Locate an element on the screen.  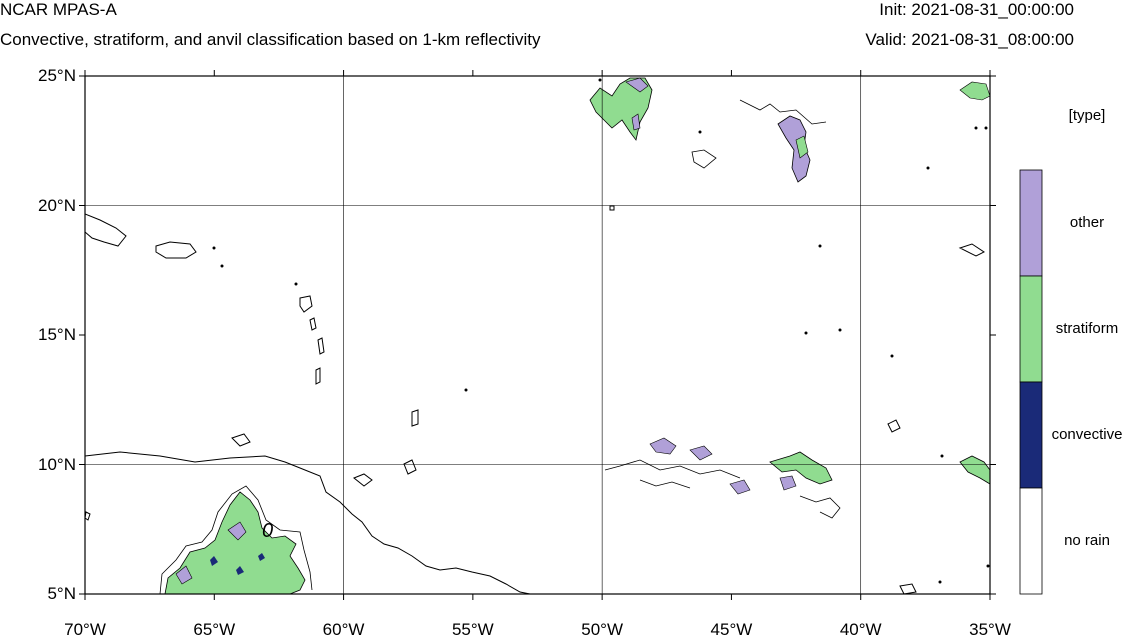
lon-tick-label: 40°W is located at coordinates (860, 629).